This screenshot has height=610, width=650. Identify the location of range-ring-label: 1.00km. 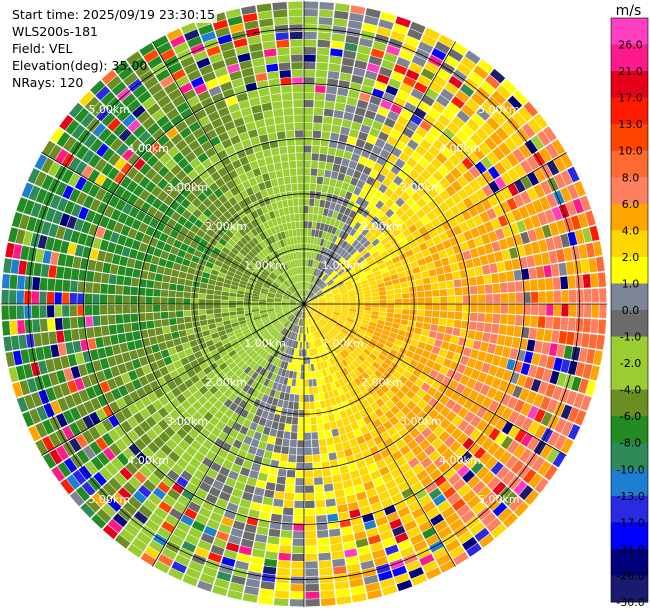
(343, 343).